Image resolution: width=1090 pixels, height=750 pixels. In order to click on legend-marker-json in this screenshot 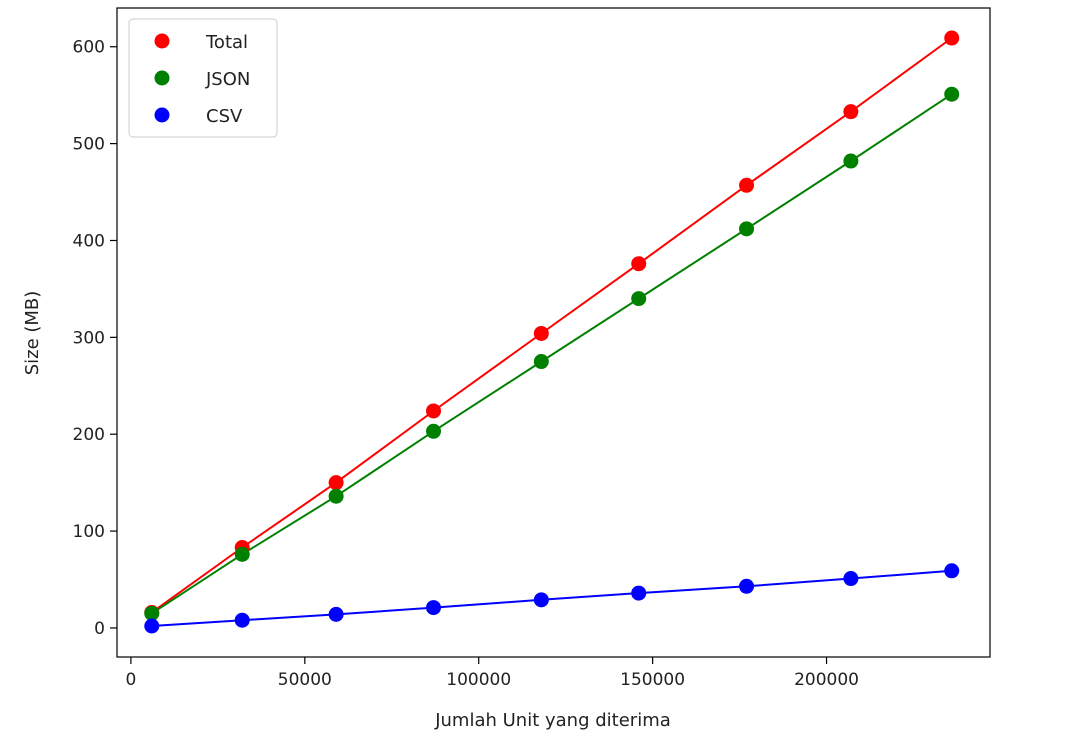, I will do `click(162, 78)`.